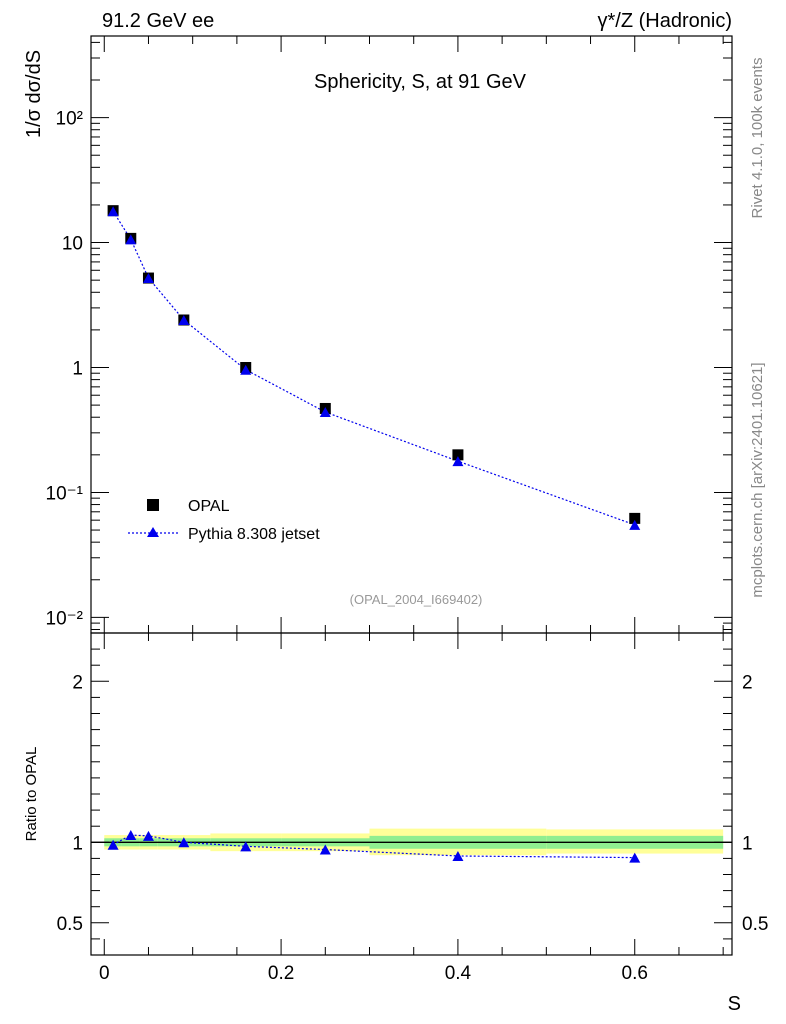 The image size is (786, 1024). I want to click on legend-label-pythia: Pythia 8.308 jetset, so click(254, 534).